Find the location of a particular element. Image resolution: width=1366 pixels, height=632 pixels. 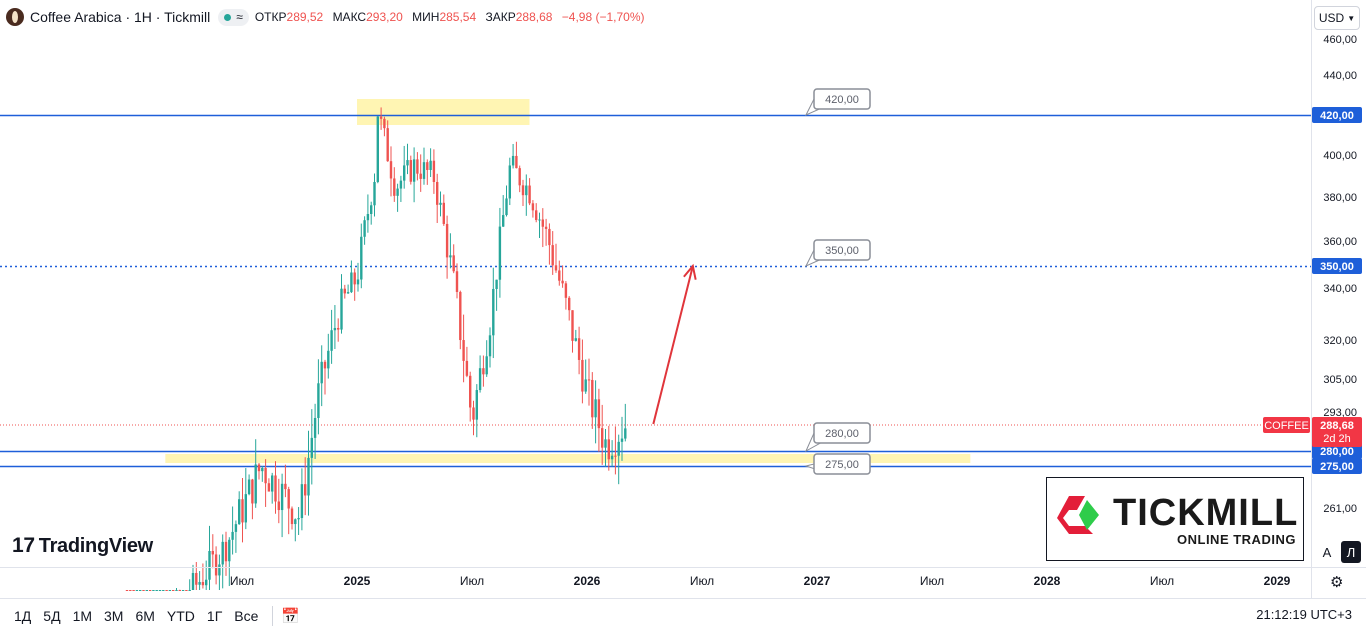

price-tick-label: 293,00 is located at coordinates (1340, 413).